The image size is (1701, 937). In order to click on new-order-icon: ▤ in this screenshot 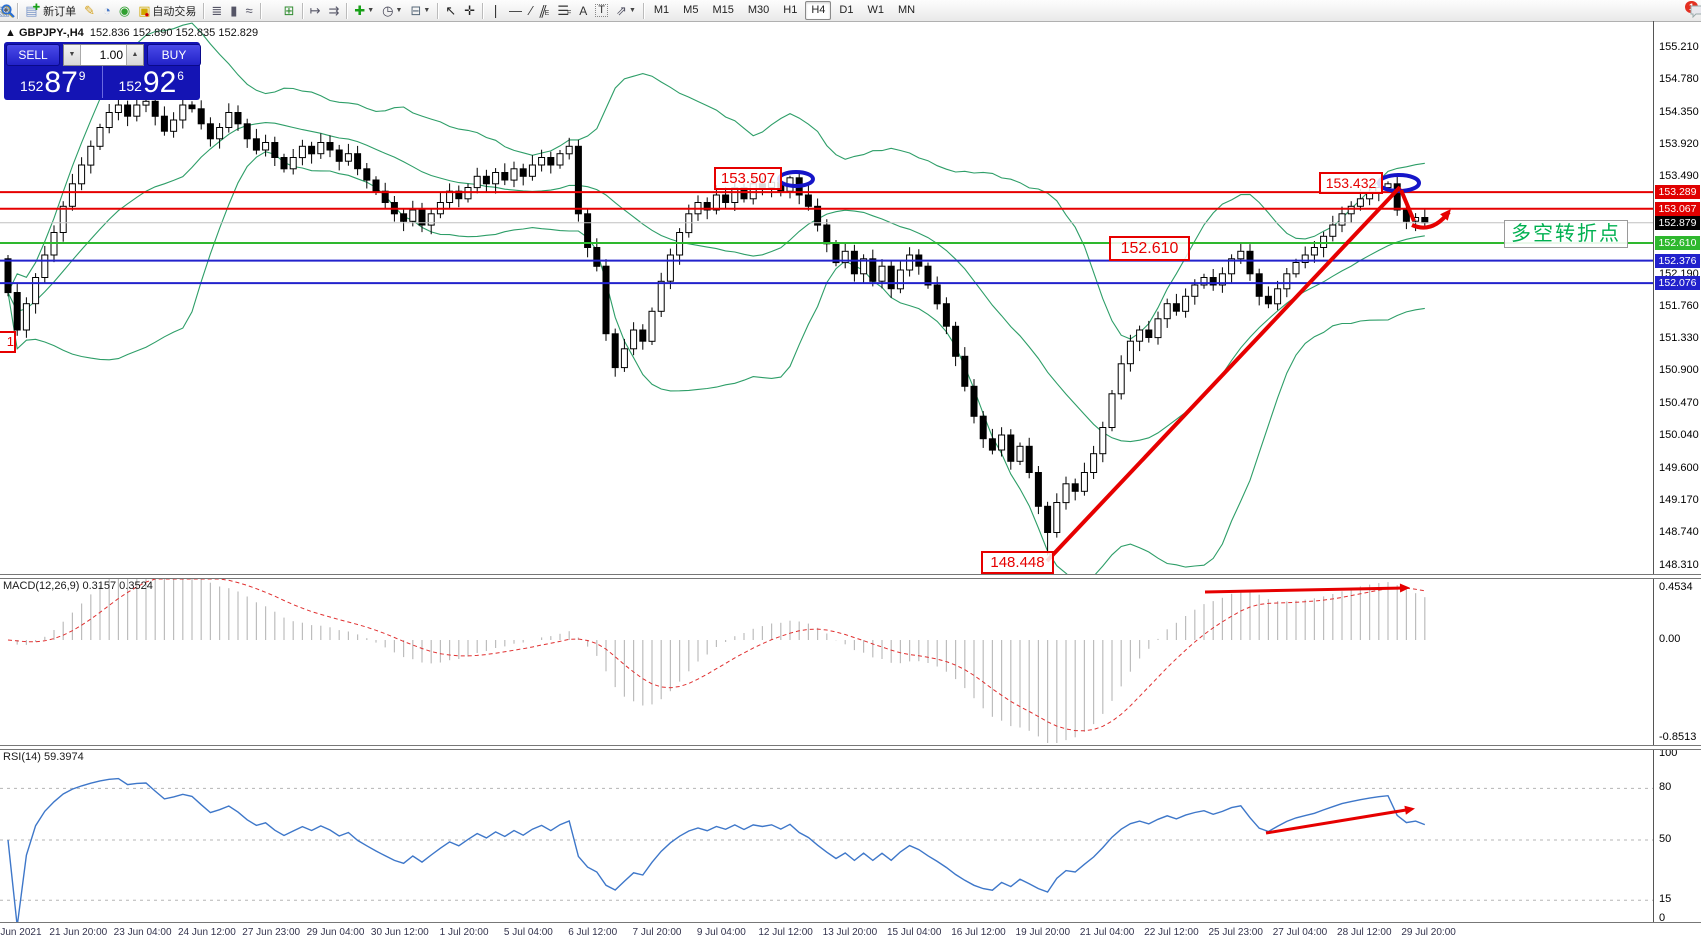, I will do `click(31, 10)`.